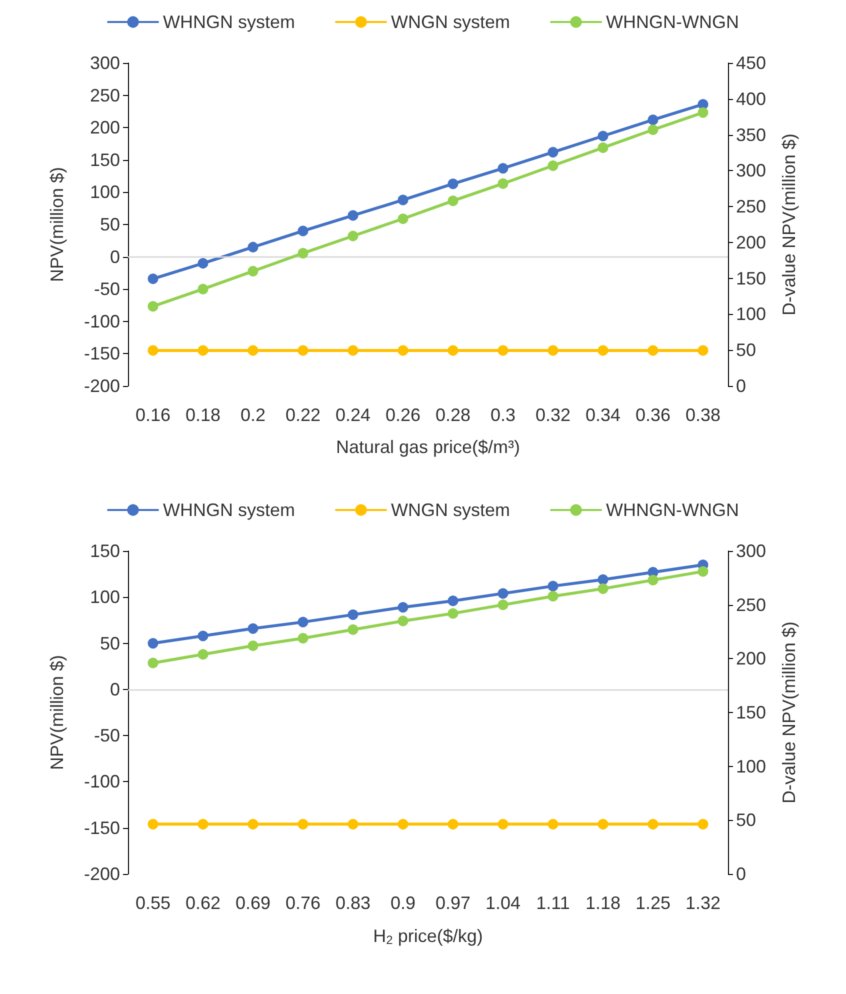 Image resolution: width=846 pixels, height=994 pixels. Describe the element at coordinates (751, 712) in the screenshot. I see `y2-tick-label: 150` at that location.